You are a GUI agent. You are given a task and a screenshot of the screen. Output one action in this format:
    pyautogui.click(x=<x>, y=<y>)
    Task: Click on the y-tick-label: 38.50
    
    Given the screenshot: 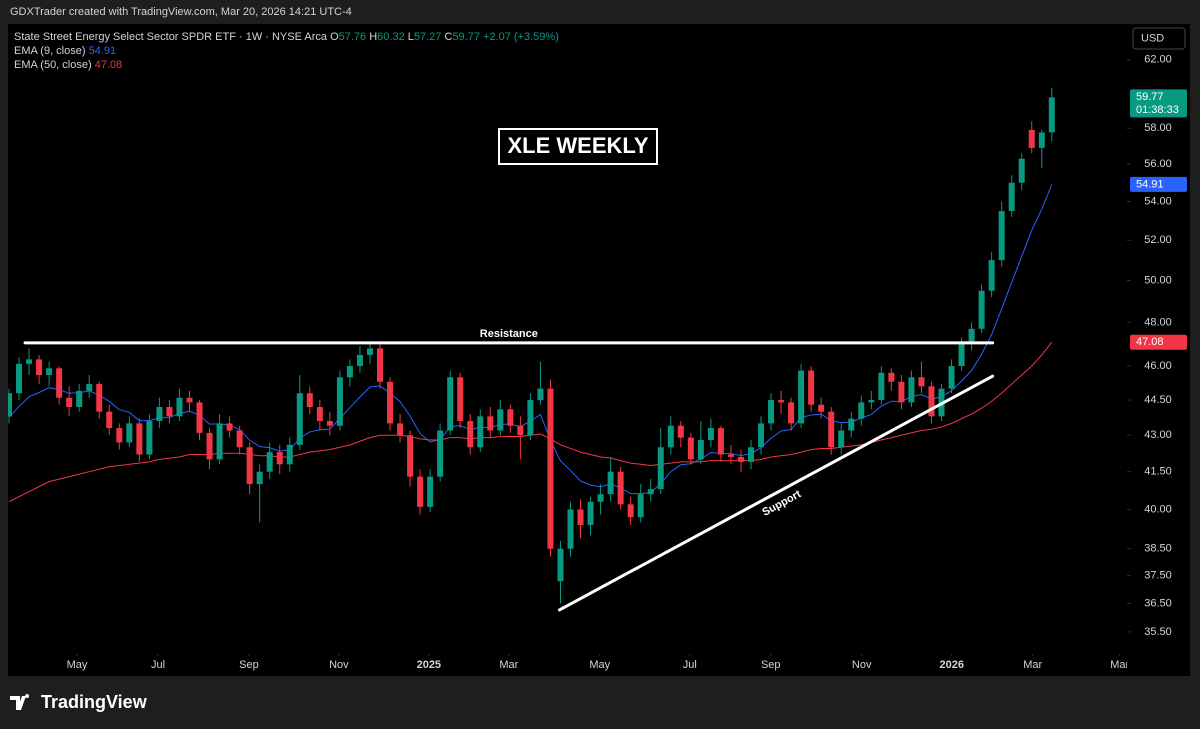 What is the action you would take?
    pyautogui.click(x=1158, y=549)
    